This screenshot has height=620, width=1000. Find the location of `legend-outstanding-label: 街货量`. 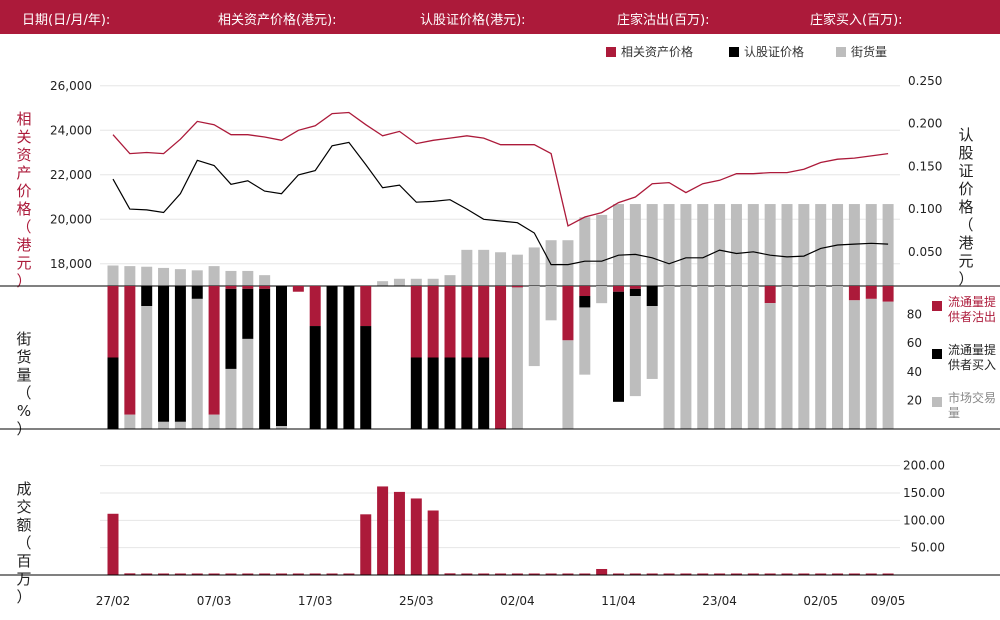

legend-outstanding-label: 街货量 is located at coordinates (869, 52).